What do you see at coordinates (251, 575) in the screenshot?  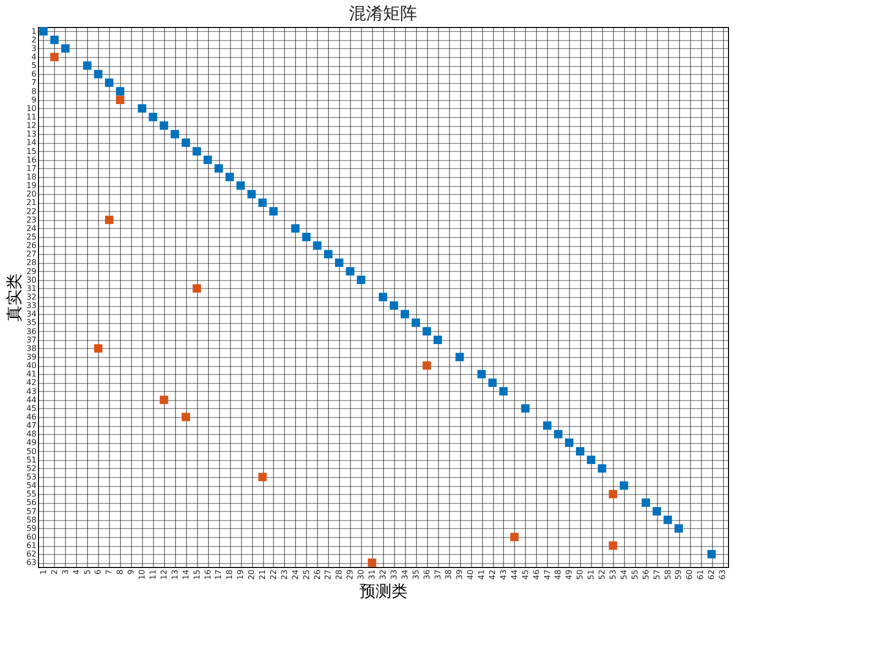 I see `x-tick-label: 20` at bounding box center [251, 575].